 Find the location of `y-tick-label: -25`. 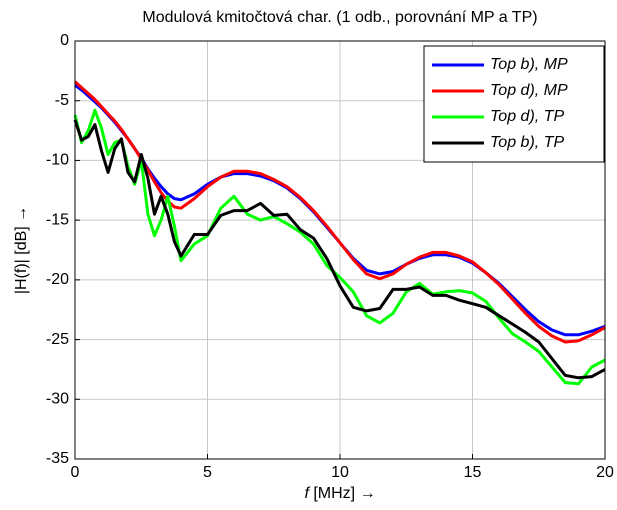

y-tick-label: -25 is located at coordinates (57, 339).